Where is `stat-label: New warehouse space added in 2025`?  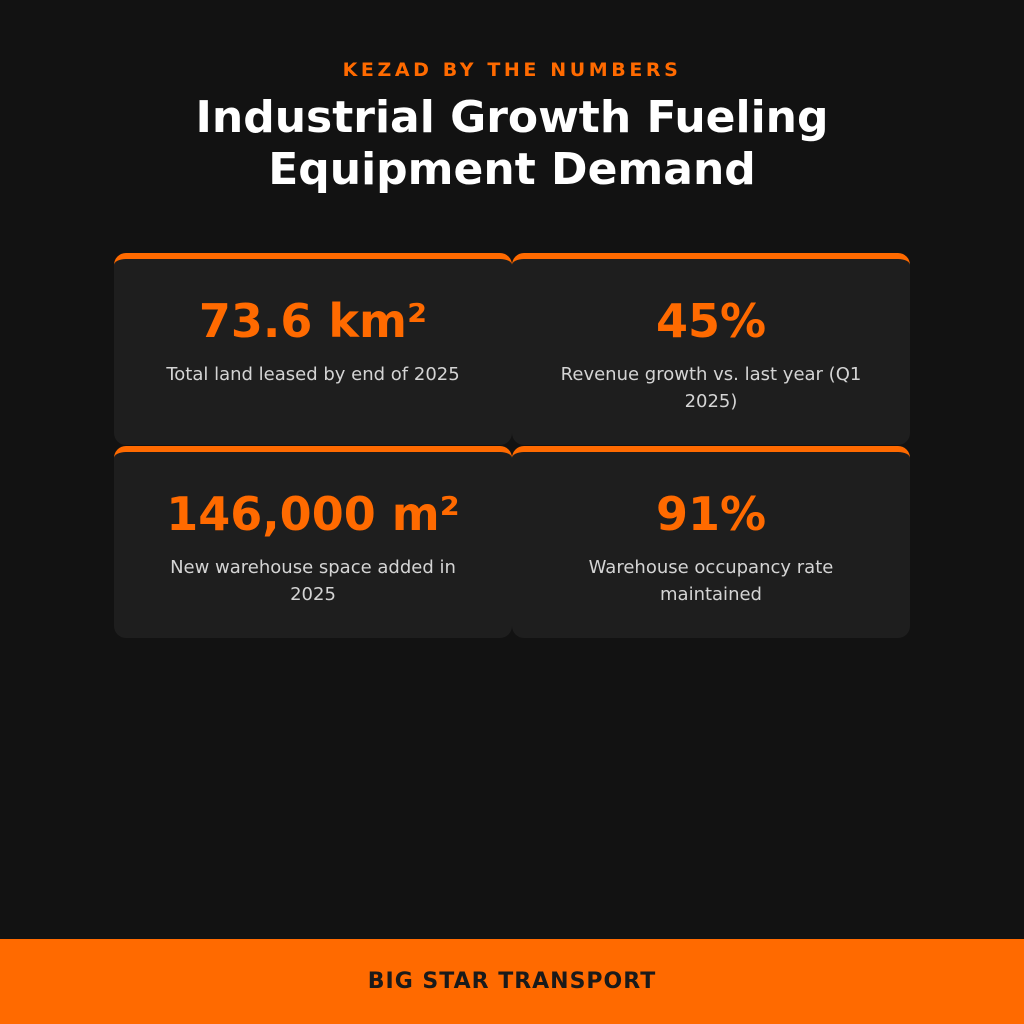
stat-label: New warehouse space added in 2025 is located at coordinates (313, 581).